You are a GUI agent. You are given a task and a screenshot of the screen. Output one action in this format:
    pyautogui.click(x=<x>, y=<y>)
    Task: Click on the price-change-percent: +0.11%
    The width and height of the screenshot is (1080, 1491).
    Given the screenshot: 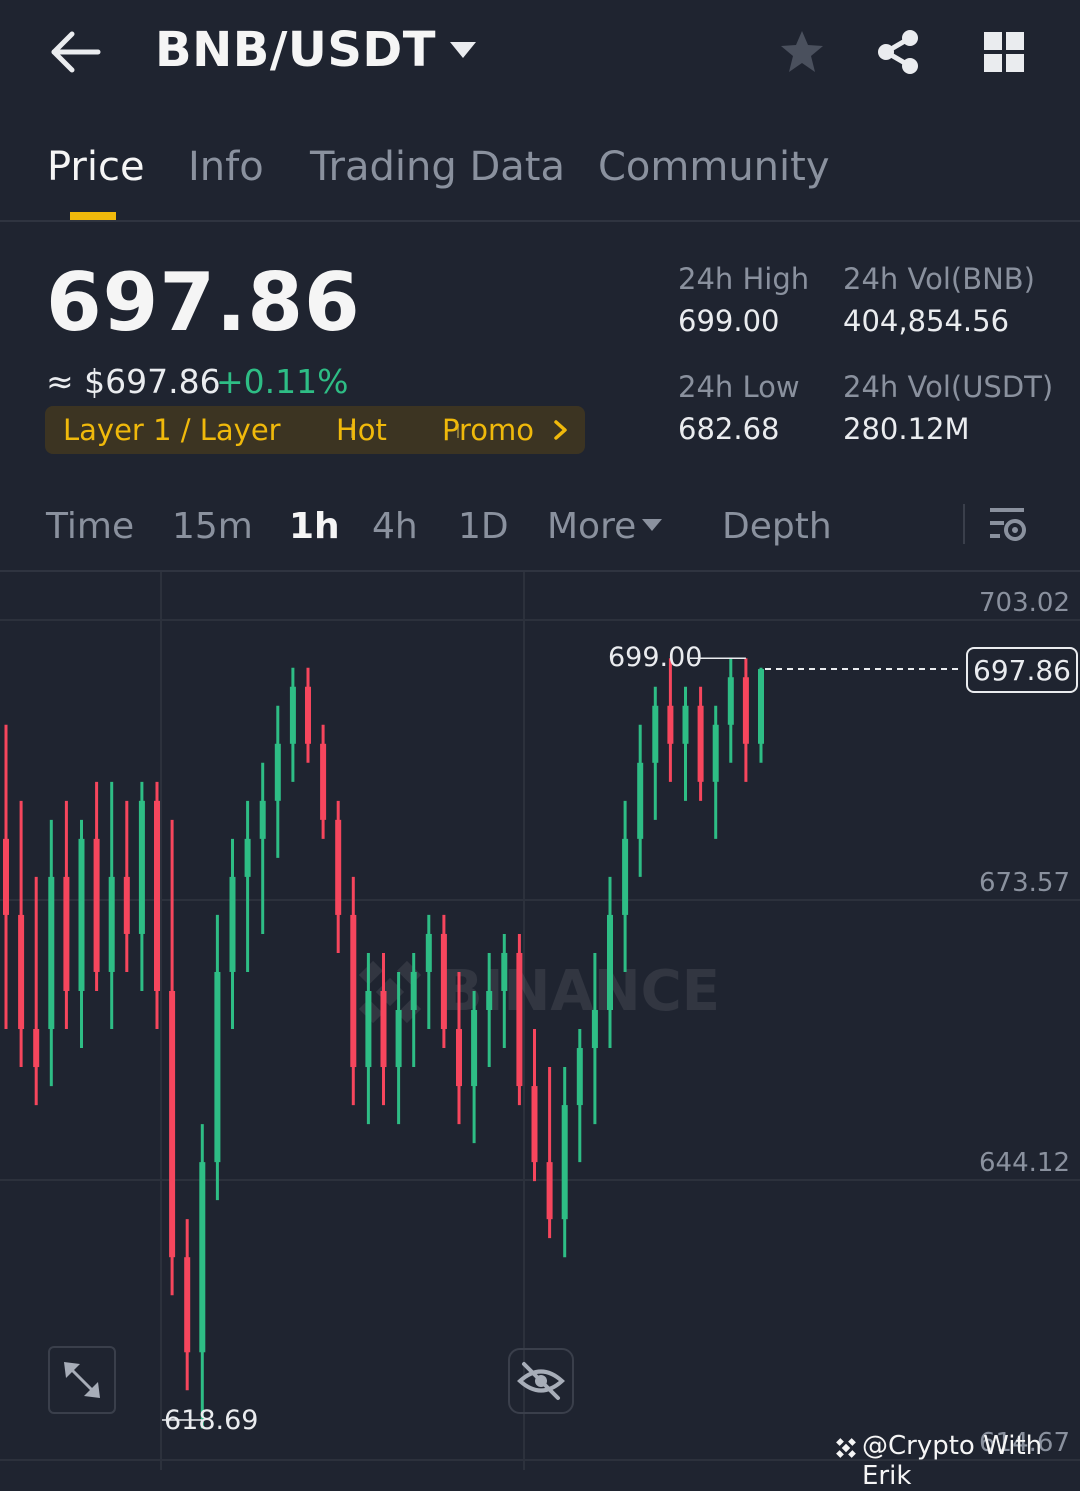 What is the action you would take?
    pyautogui.click(x=282, y=381)
    